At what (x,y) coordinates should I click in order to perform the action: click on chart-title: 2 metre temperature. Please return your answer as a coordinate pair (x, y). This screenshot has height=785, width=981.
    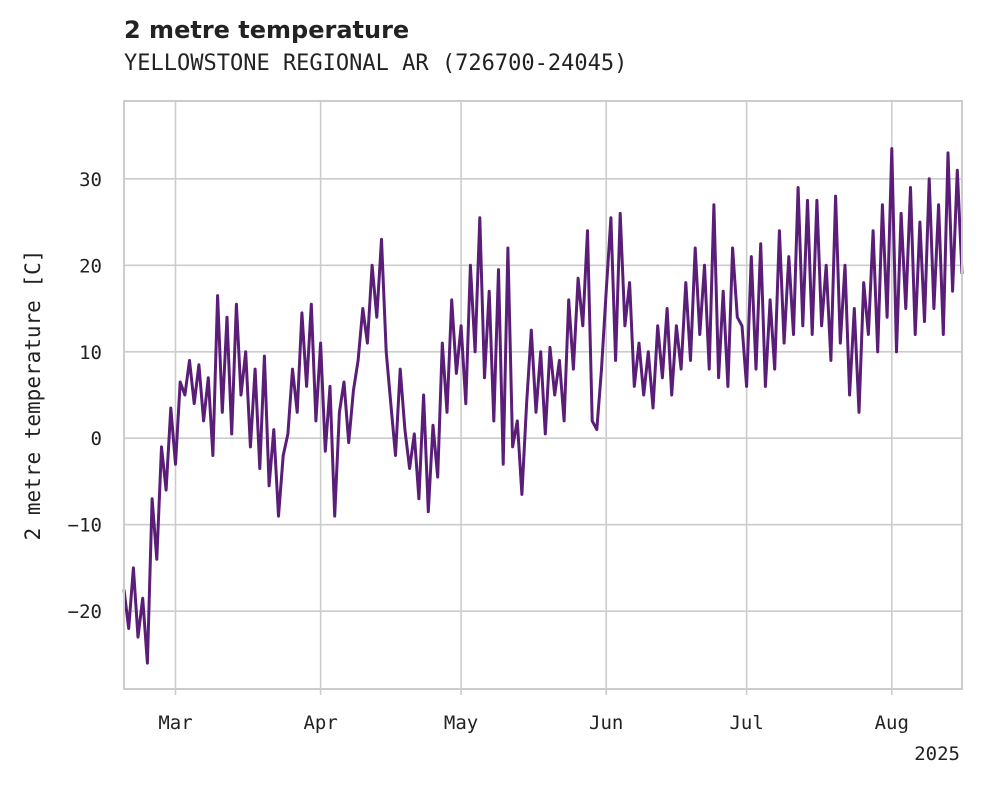
    Looking at the image, I should click on (267, 30).